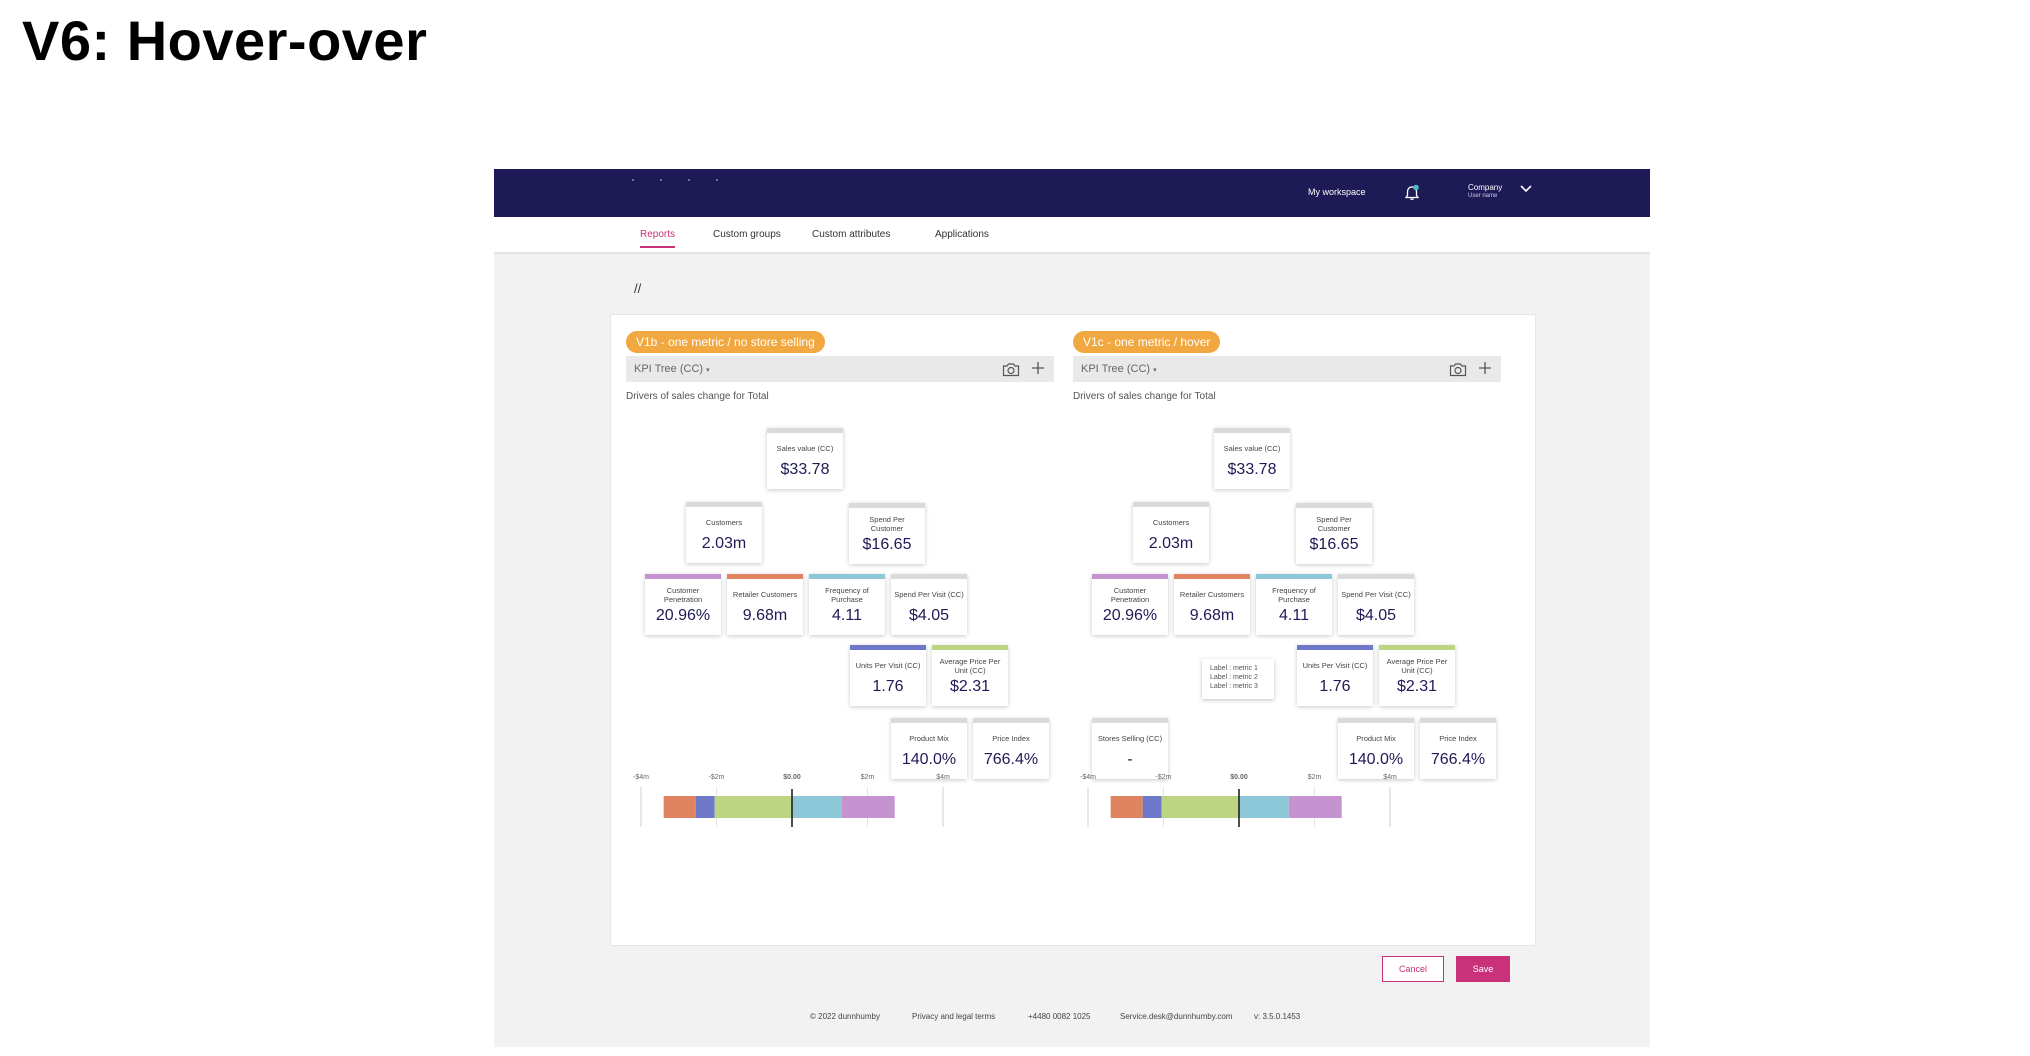 This screenshot has width=2030, height=1056. Describe the element at coordinates (1376, 594) in the screenshot. I see `node-label: Spend Per Visit (CC)` at that location.